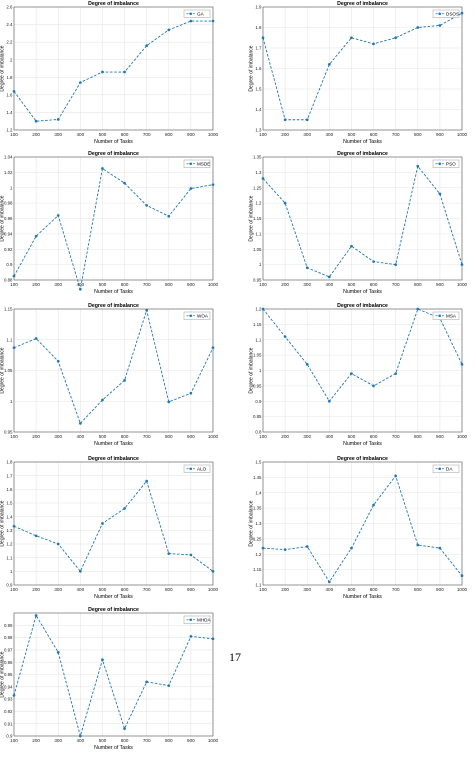 This screenshot has height=757, width=474. Describe the element at coordinates (258, 432) in the screenshot. I see `y-tick-label: 0.8` at that location.